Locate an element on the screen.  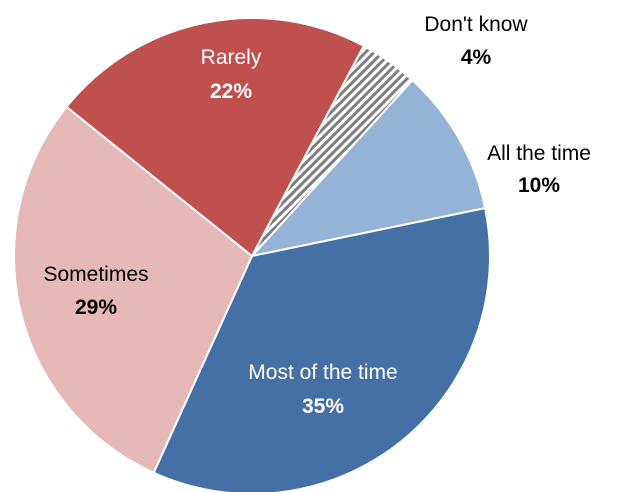
slice-label-most-of-the-time: Most of the time is located at coordinates (322, 372).